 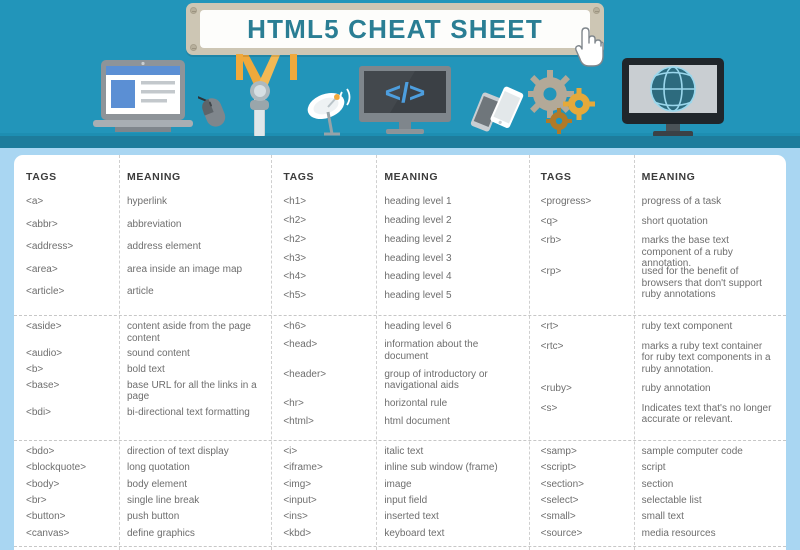 What do you see at coordinates (43, 385) in the screenshot?
I see `tag-cell: <base>` at bounding box center [43, 385].